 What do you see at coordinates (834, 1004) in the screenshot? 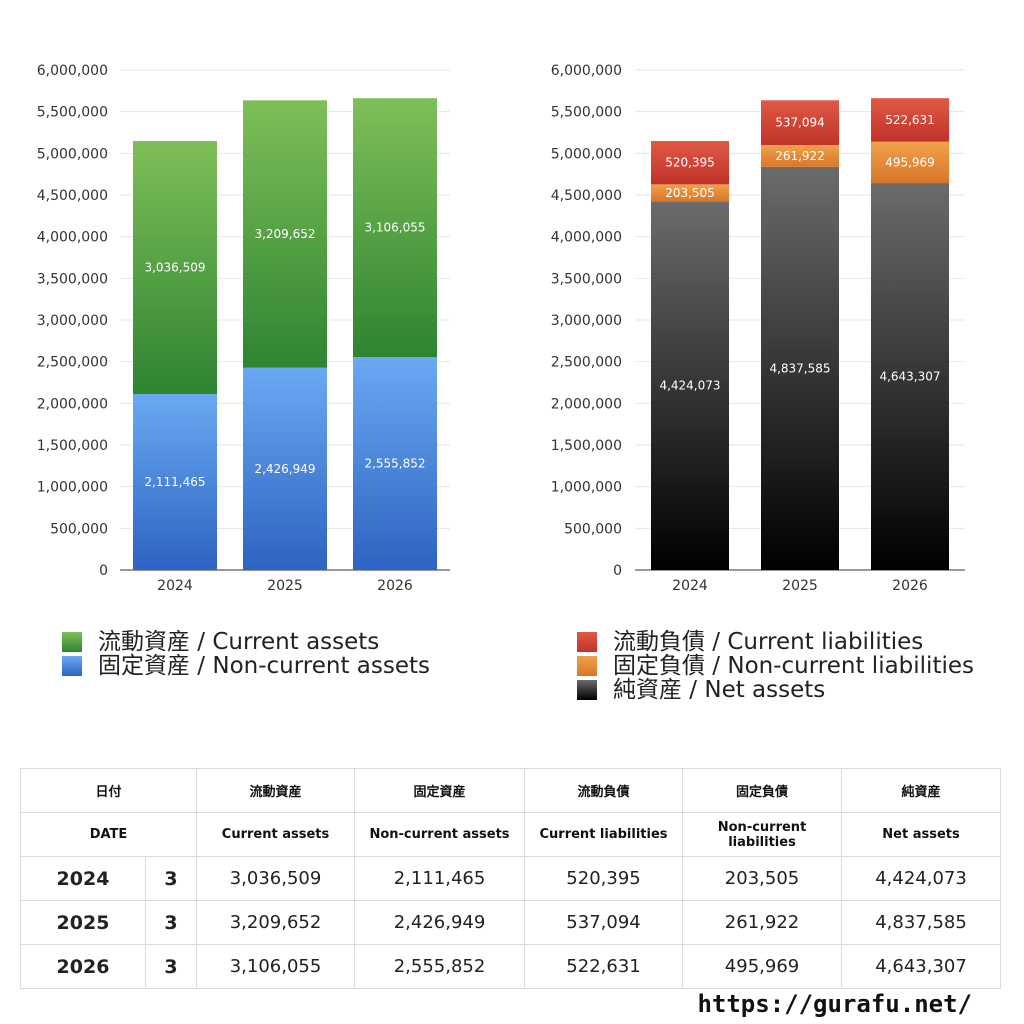
I see `site-url: https://gurafu.net/` at bounding box center [834, 1004].